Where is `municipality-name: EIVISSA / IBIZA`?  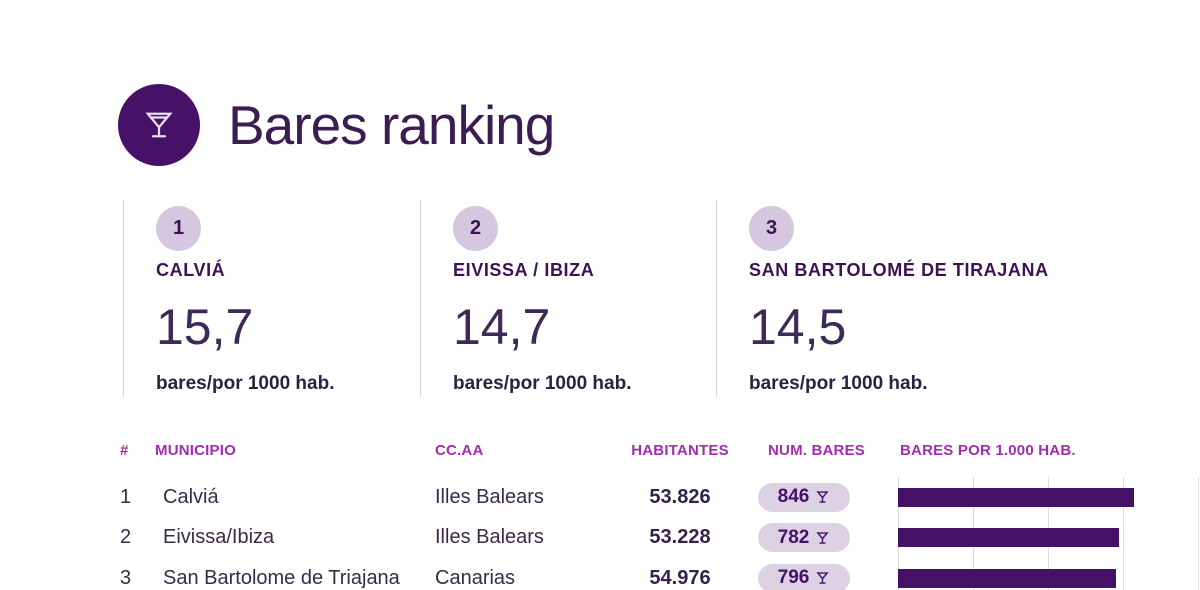 municipality-name: EIVISSA / IBIZA is located at coordinates (524, 270).